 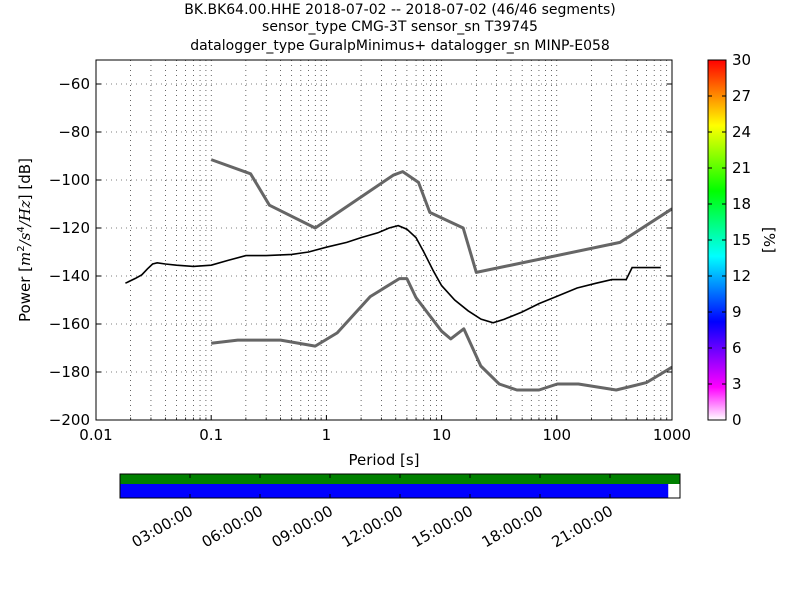 What do you see at coordinates (162, 526) in the screenshot?
I see `timeline-tick-label: 03:00:00` at bounding box center [162, 526].